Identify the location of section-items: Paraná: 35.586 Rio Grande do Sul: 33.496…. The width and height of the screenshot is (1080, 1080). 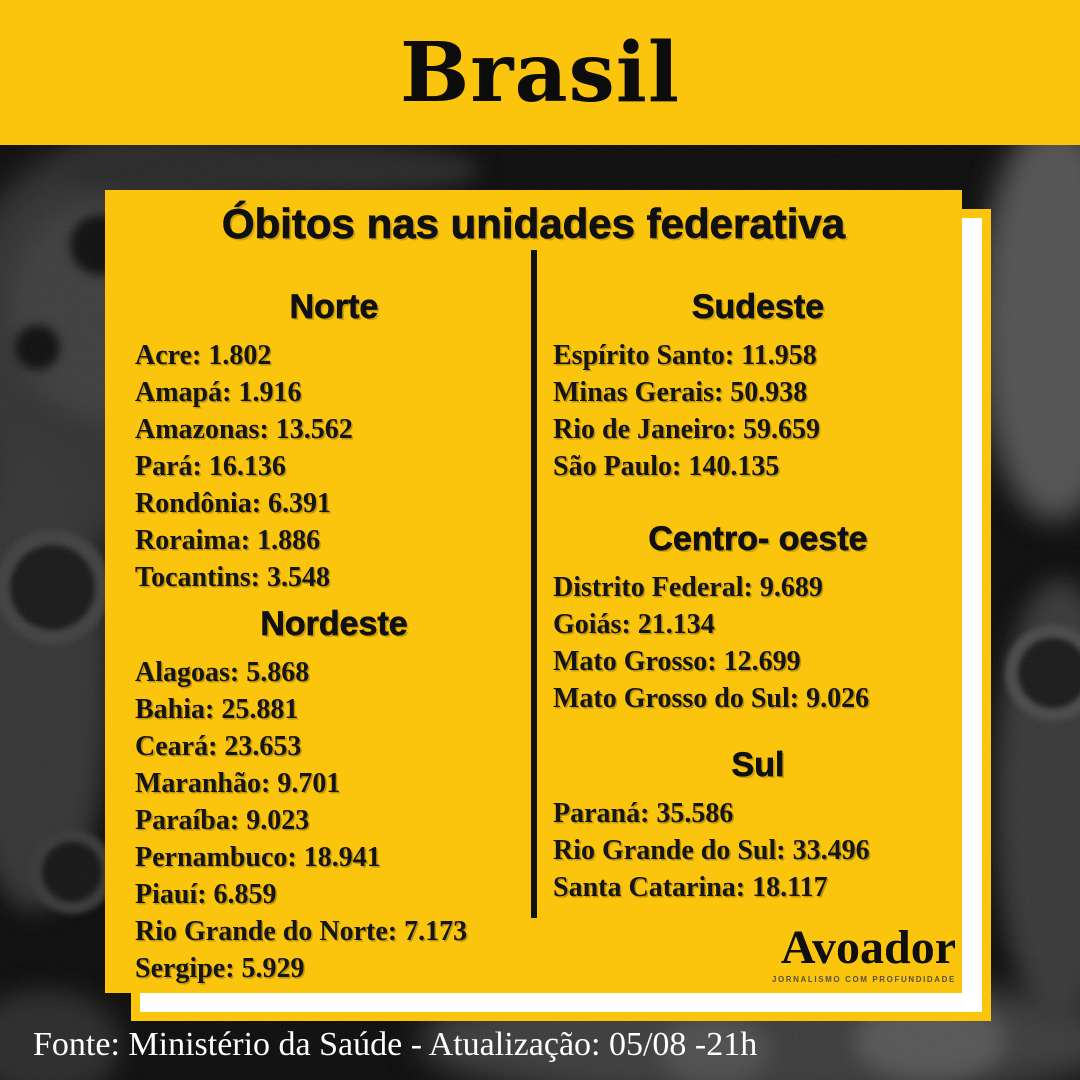
(758, 850).